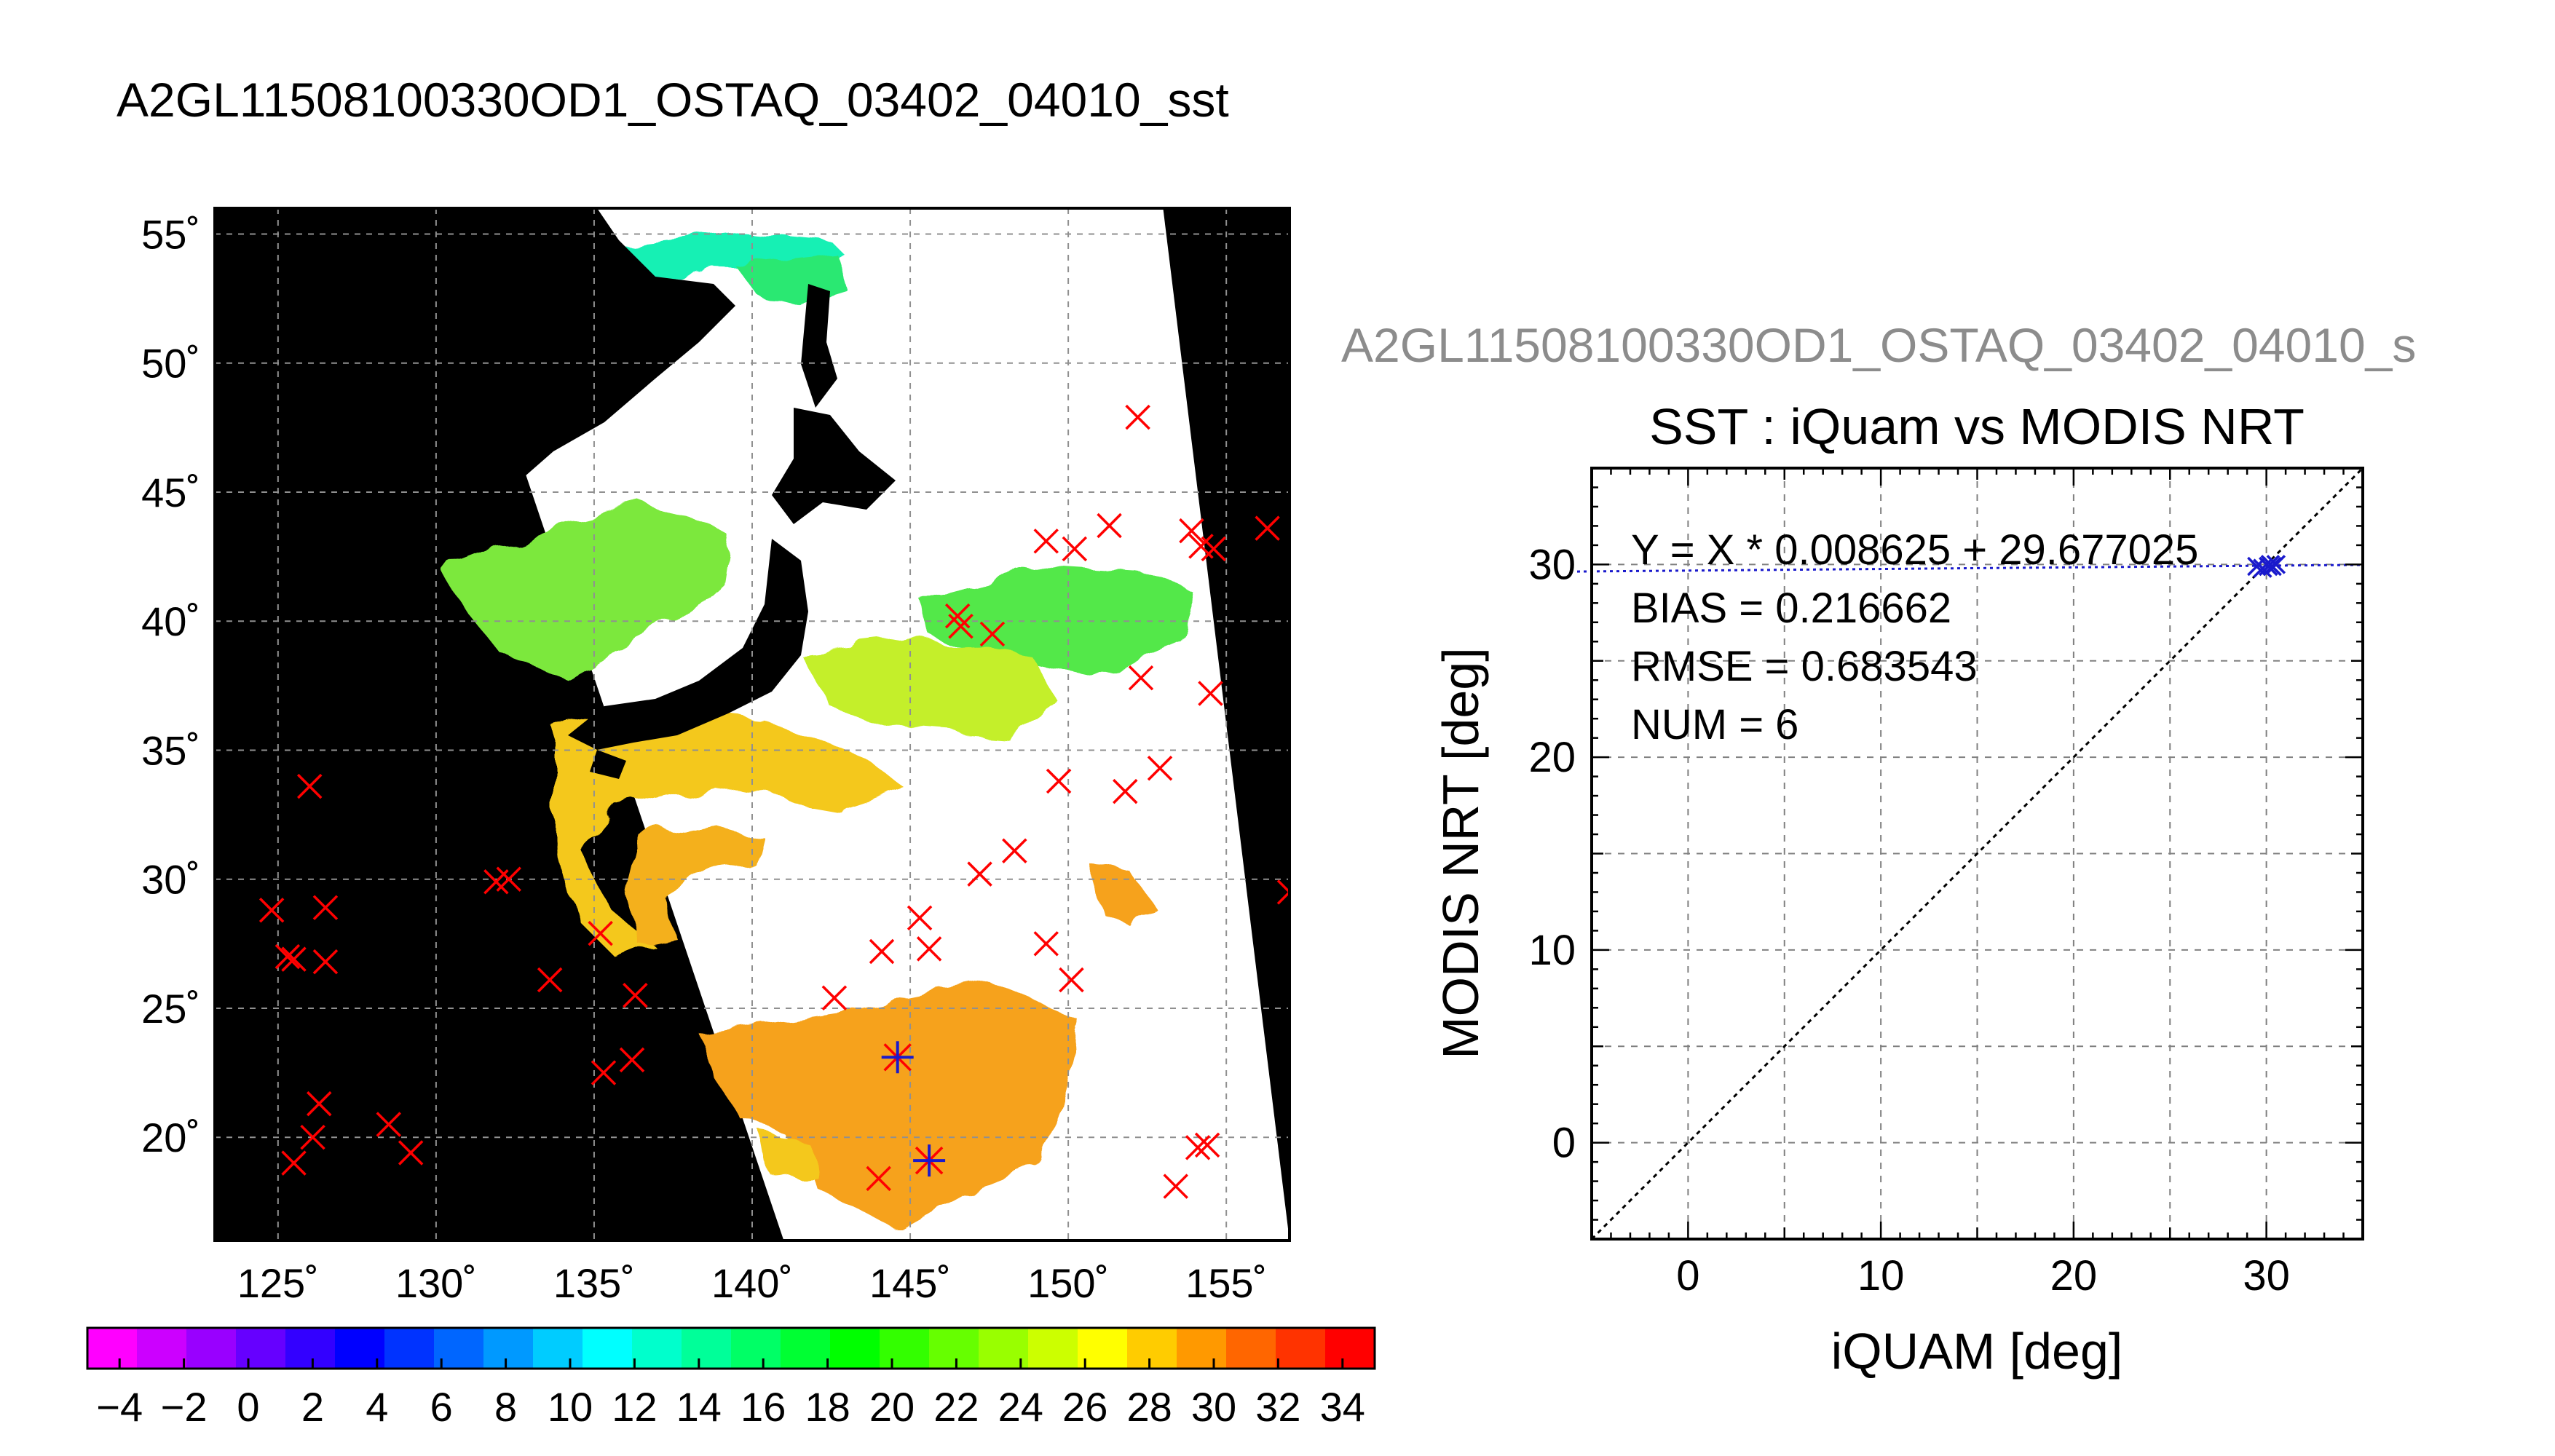 This screenshot has height=1456, width=2555. I want to click on land-kyushu, so click(608, 764).